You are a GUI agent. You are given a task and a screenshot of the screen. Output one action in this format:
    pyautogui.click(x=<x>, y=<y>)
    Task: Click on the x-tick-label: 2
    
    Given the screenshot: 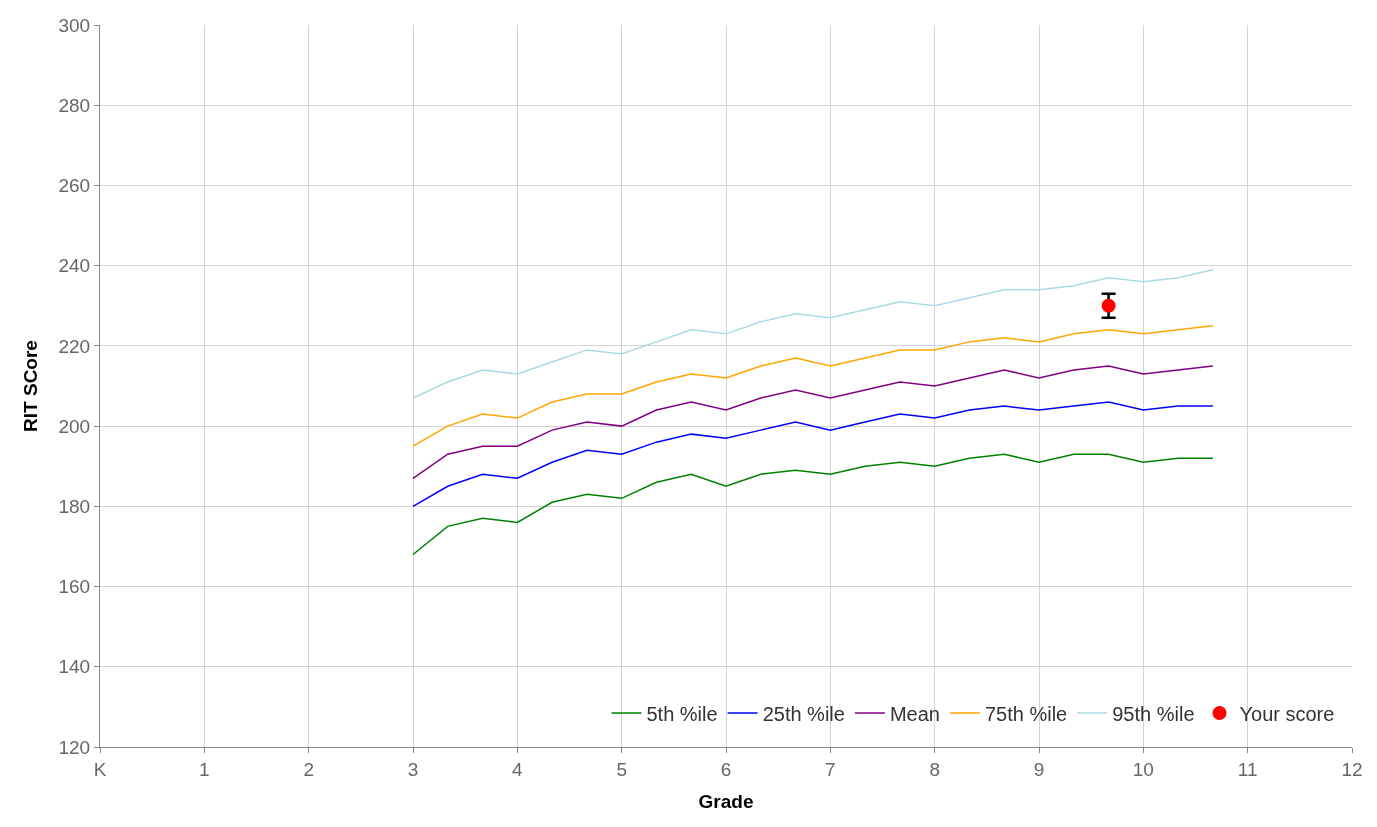 What is the action you would take?
    pyautogui.click(x=308, y=769)
    